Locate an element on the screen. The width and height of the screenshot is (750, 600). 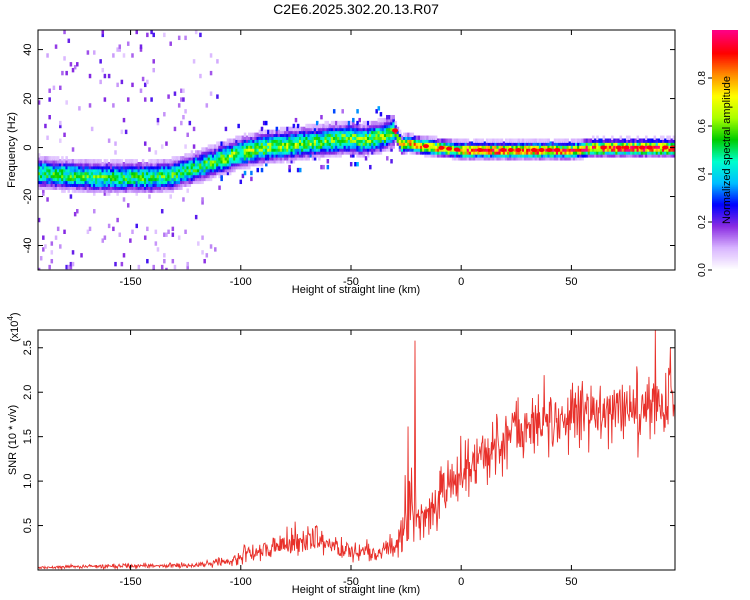
snr-multiplier-label: (x104) is located at coordinates (13, 327).